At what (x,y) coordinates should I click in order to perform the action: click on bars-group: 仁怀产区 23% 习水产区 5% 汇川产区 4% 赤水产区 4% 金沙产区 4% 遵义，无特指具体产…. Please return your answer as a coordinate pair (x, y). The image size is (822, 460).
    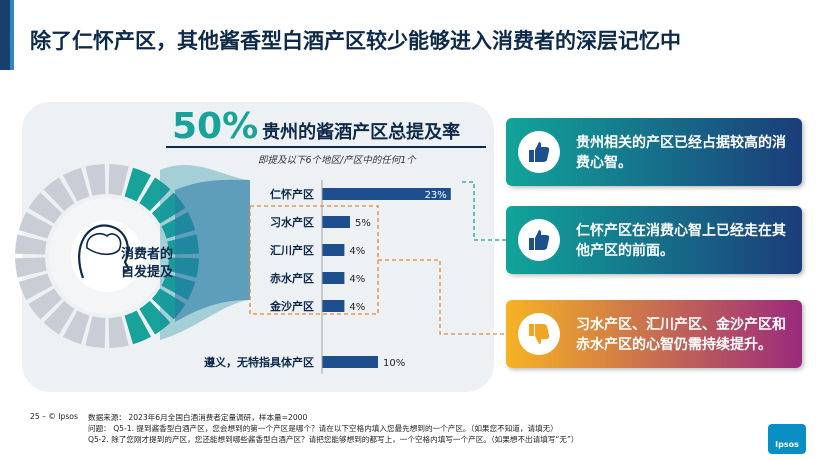
    Looking at the image, I should click on (327, 277).